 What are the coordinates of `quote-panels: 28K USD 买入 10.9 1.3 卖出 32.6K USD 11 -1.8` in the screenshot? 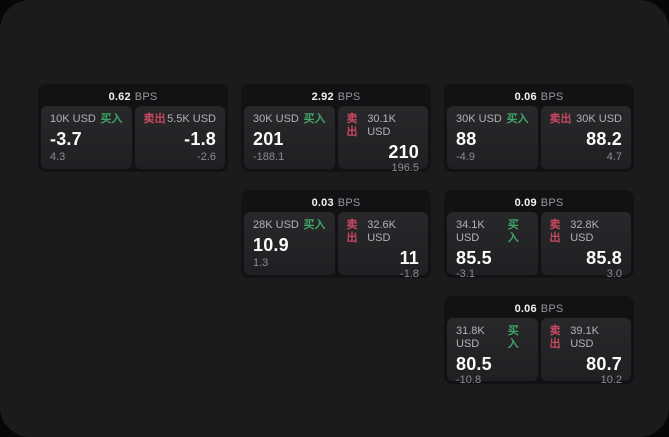 It's located at (336, 246).